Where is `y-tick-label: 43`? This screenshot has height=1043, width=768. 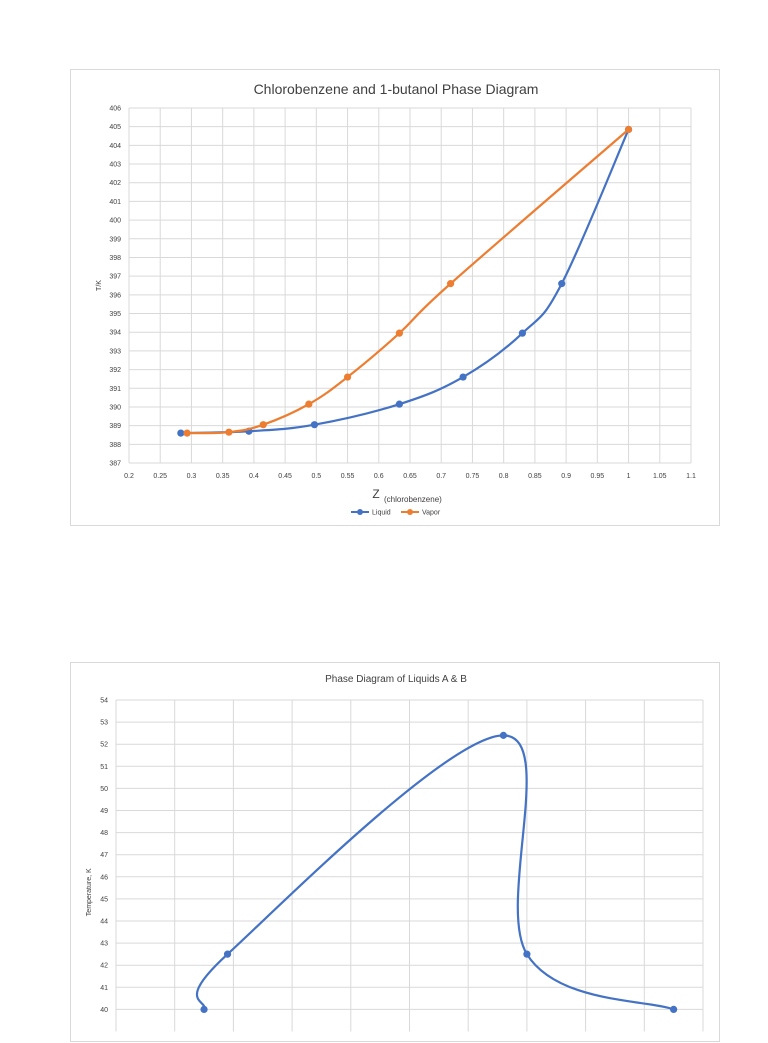 y-tick-label: 43 is located at coordinates (104, 944).